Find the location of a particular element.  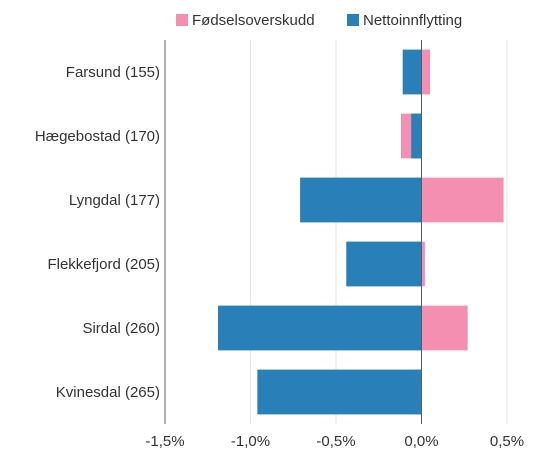

legend-label: Fødselsoverskudd is located at coordinates (253, 20).